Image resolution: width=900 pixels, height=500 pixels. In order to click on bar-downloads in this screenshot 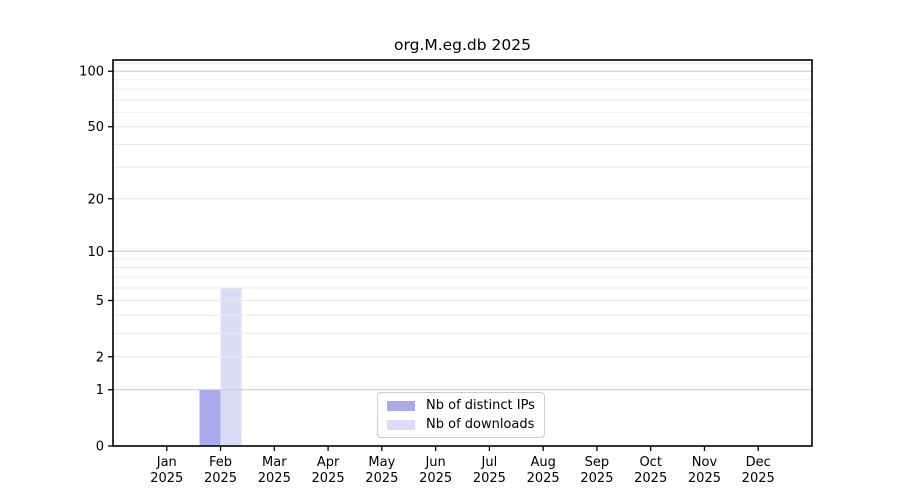, I will do `click(231, 366)`.